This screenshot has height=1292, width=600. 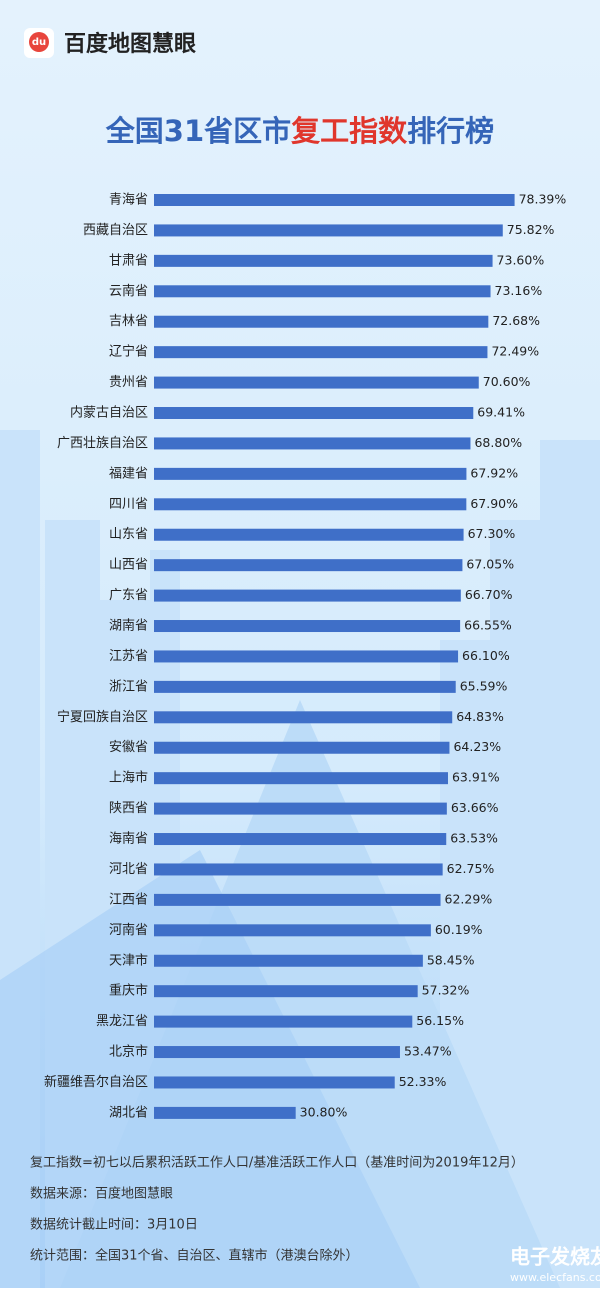 What do you see at coordinates (102, 443) in the screenshot?
I see `category-label: 广西壮族自治区` at bounding box center [102, 443].